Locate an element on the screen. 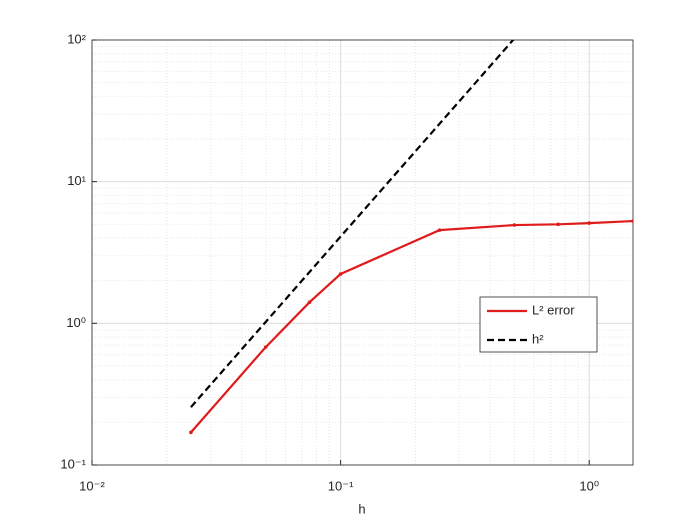 The width and height of the screenshot is (700, 525). x-axis-label: h is located at coordinates (361, 508).